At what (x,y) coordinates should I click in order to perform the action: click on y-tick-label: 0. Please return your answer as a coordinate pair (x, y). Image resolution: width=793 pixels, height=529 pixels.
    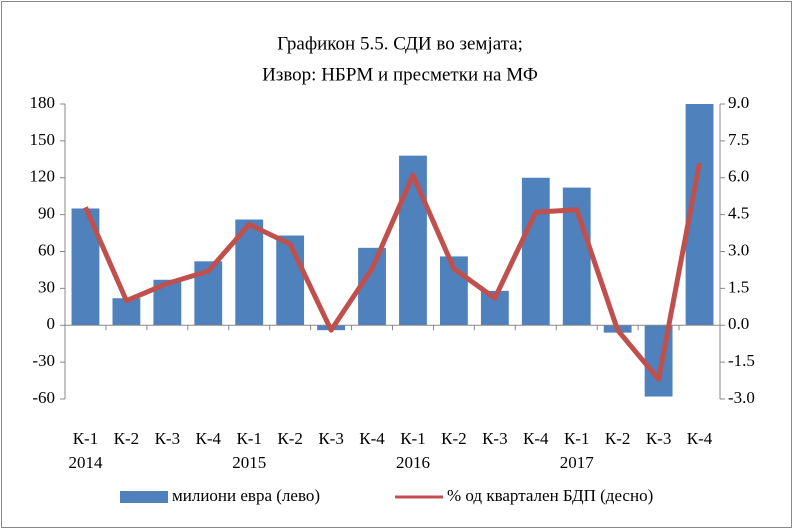
    Looking at the image, I should click on (51, 323).